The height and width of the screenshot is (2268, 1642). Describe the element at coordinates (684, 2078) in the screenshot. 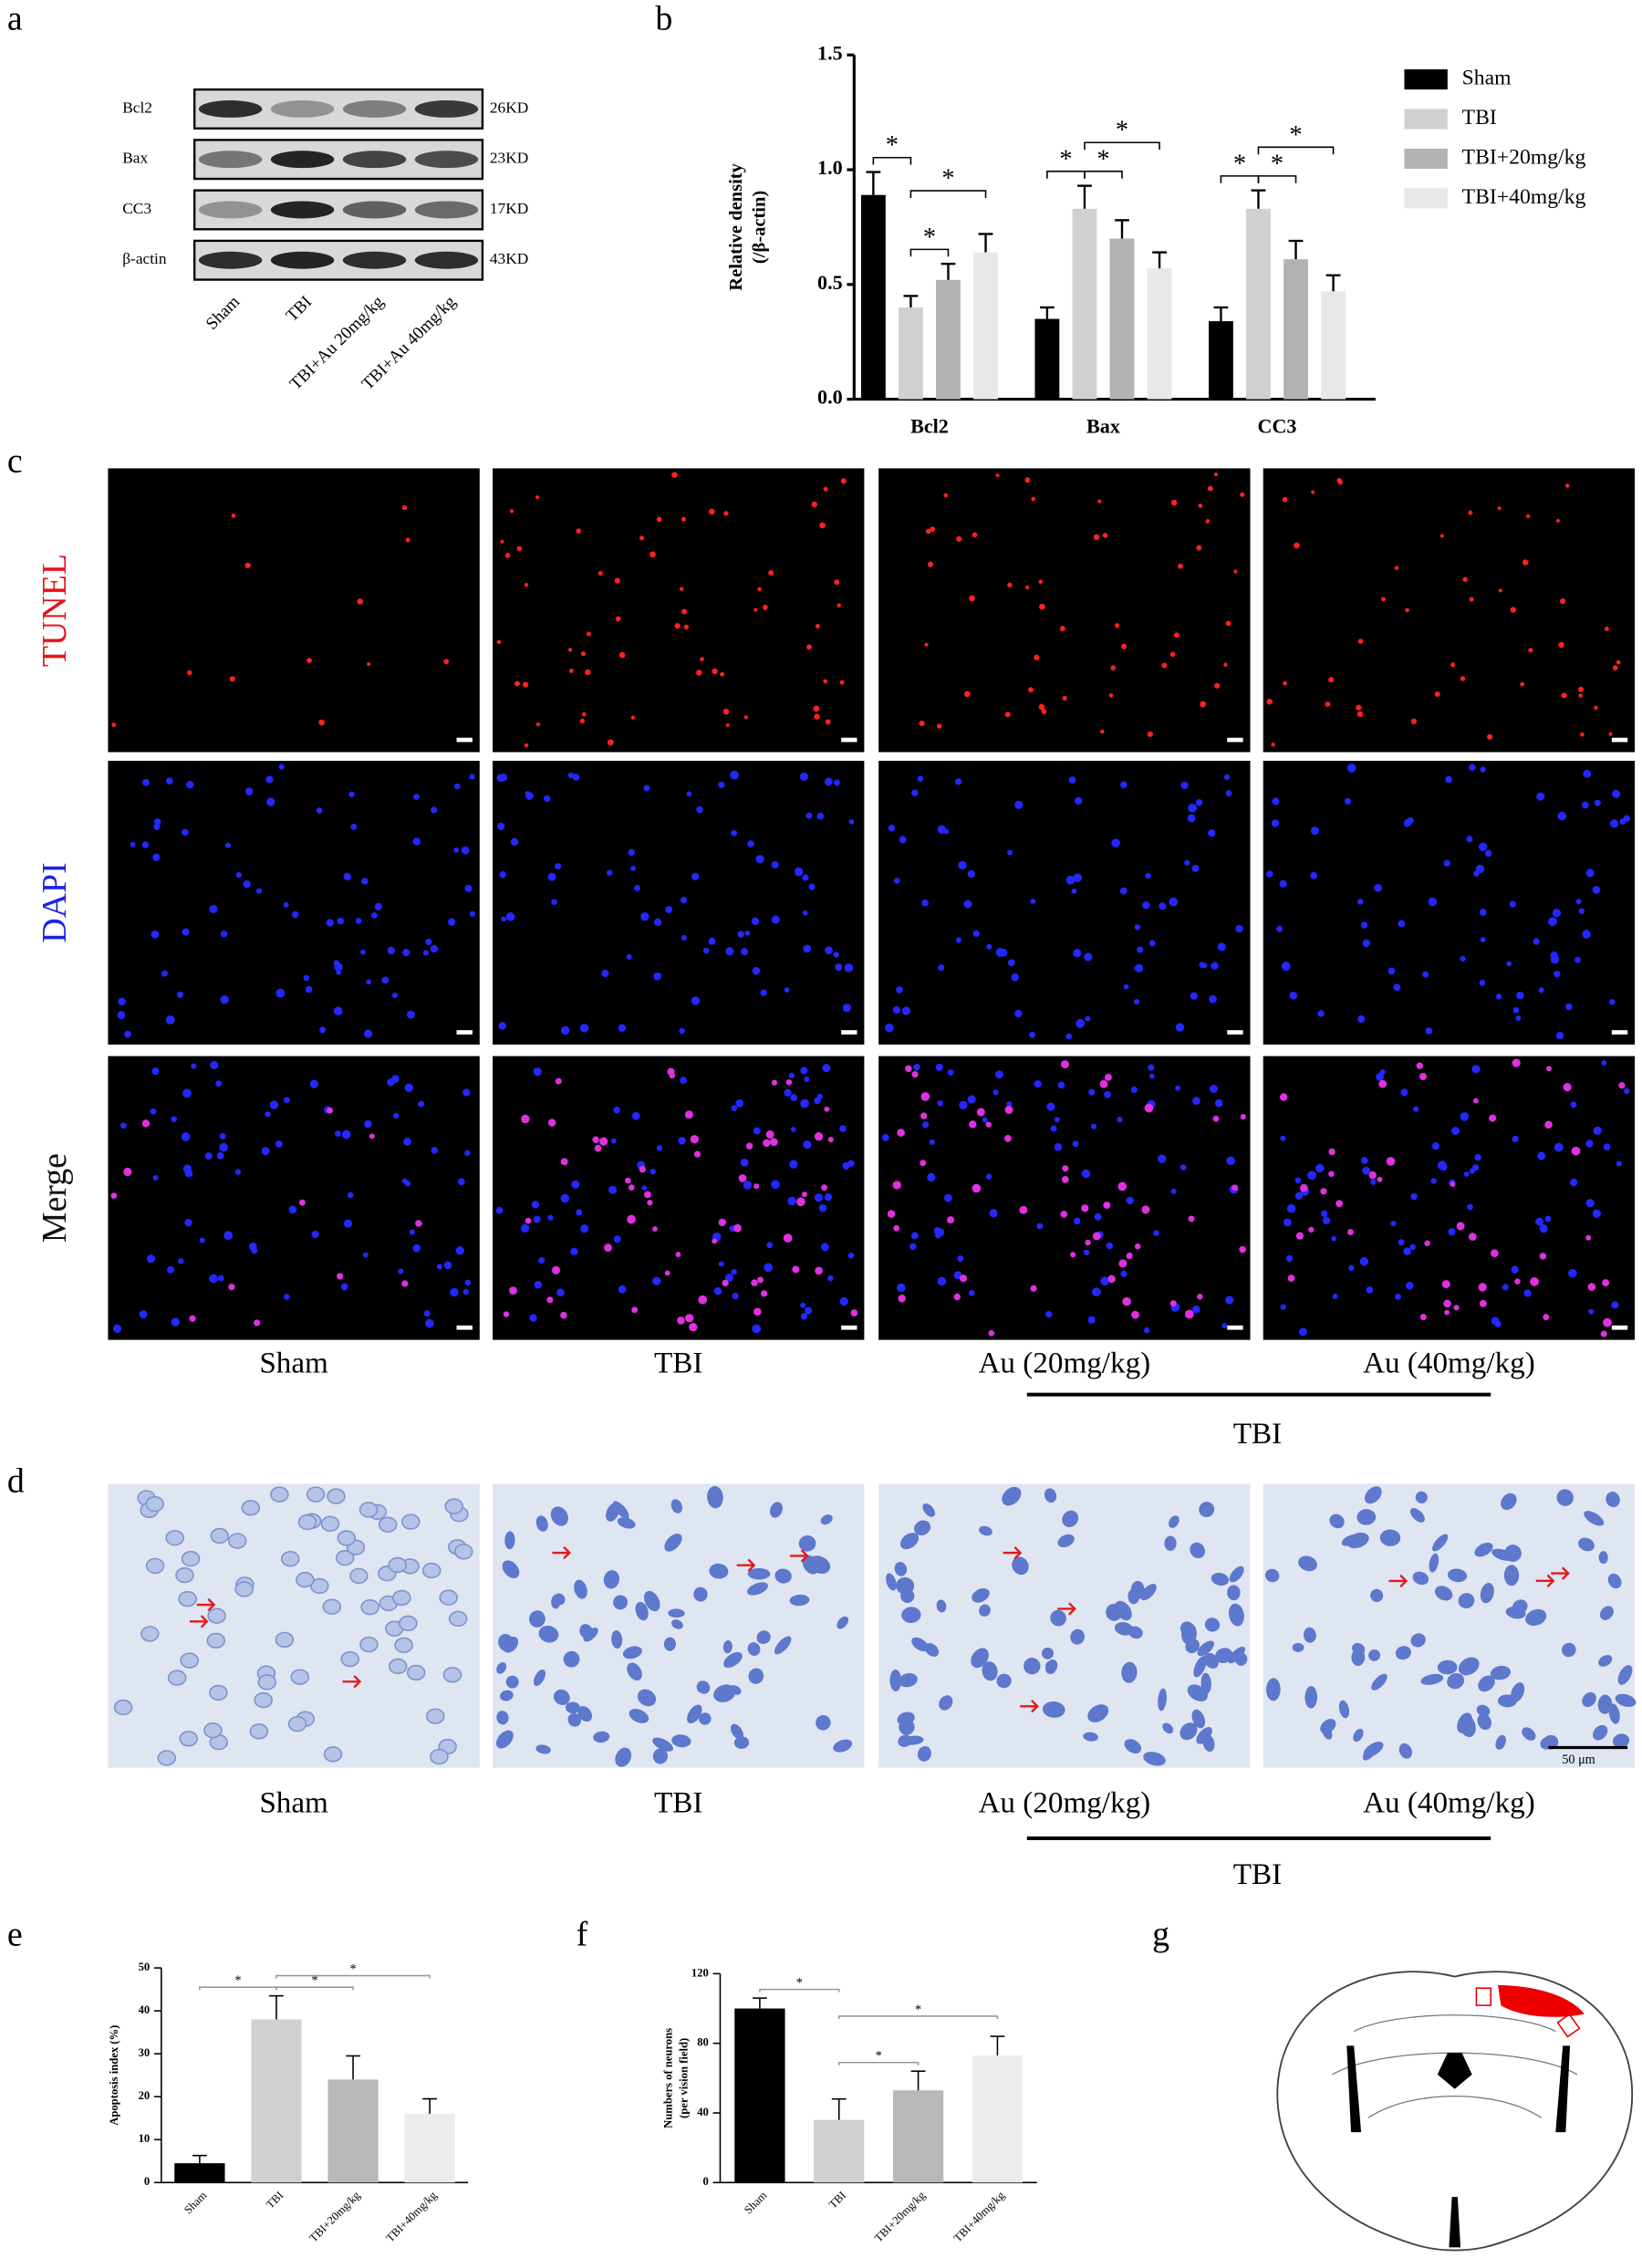

I see `y-axis-label: (per vision field)` at that location.